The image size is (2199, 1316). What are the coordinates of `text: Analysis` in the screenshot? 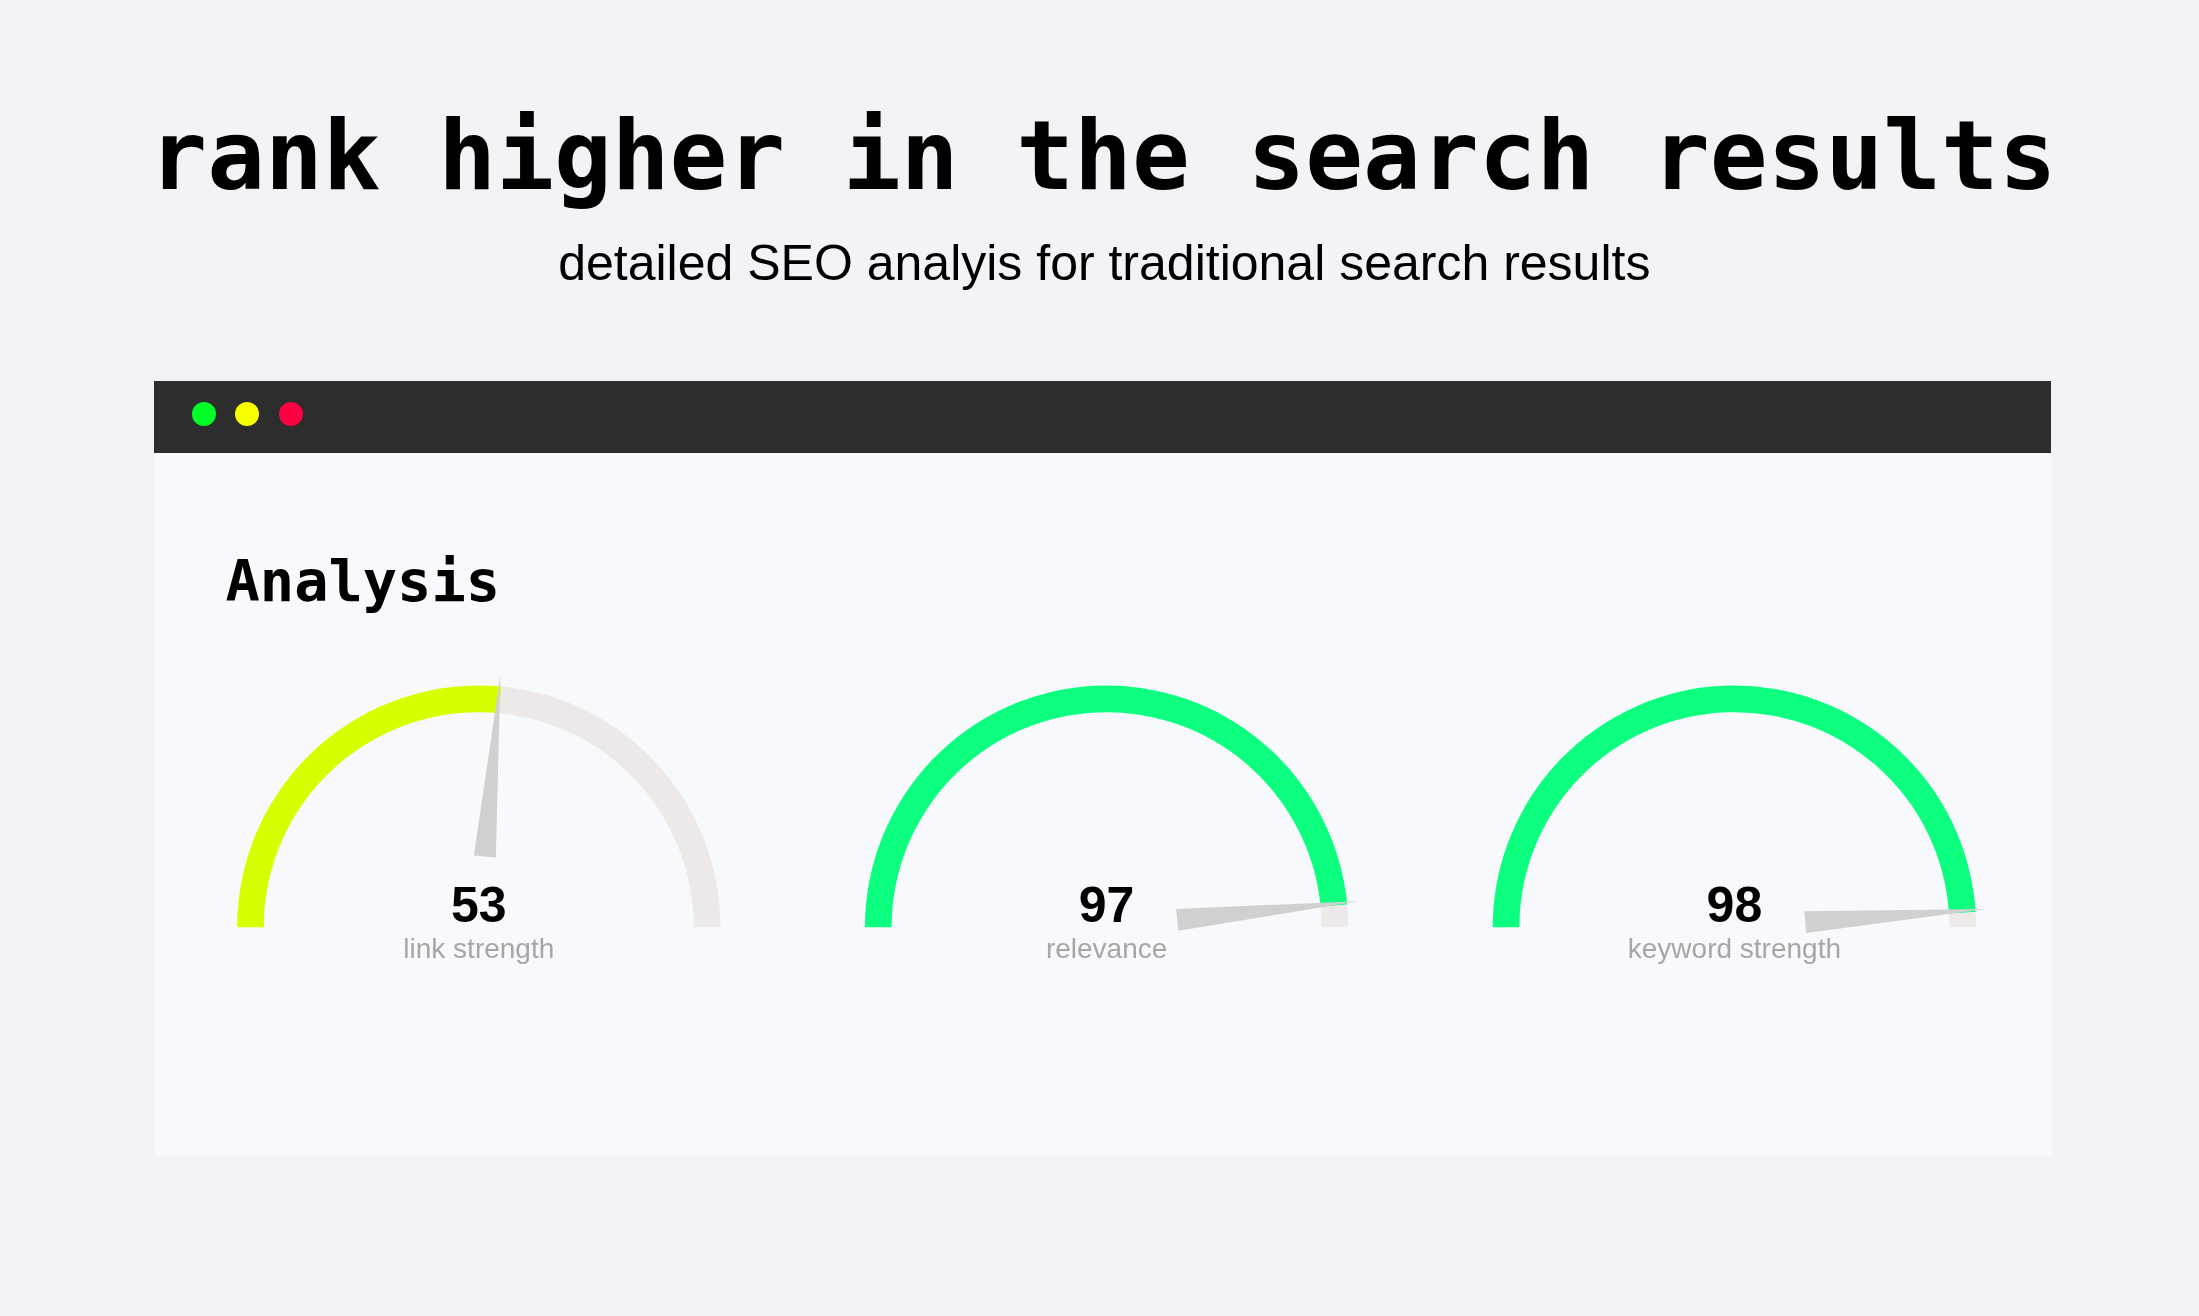 It's located at (363, 581).